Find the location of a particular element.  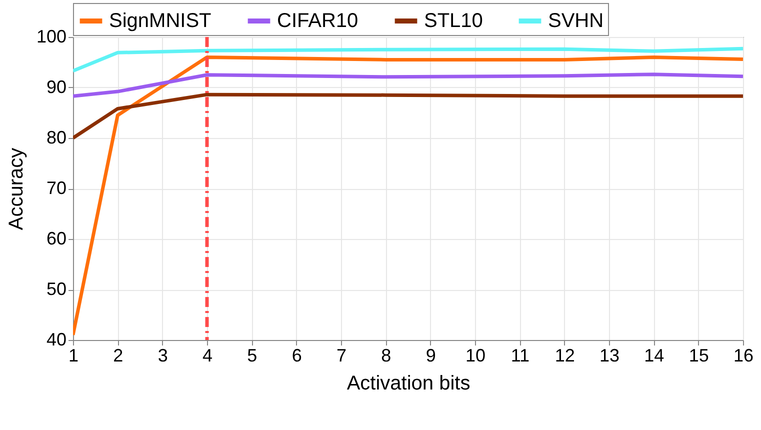

legend-label: CIFAR10 is located at coordinates (317, 21).